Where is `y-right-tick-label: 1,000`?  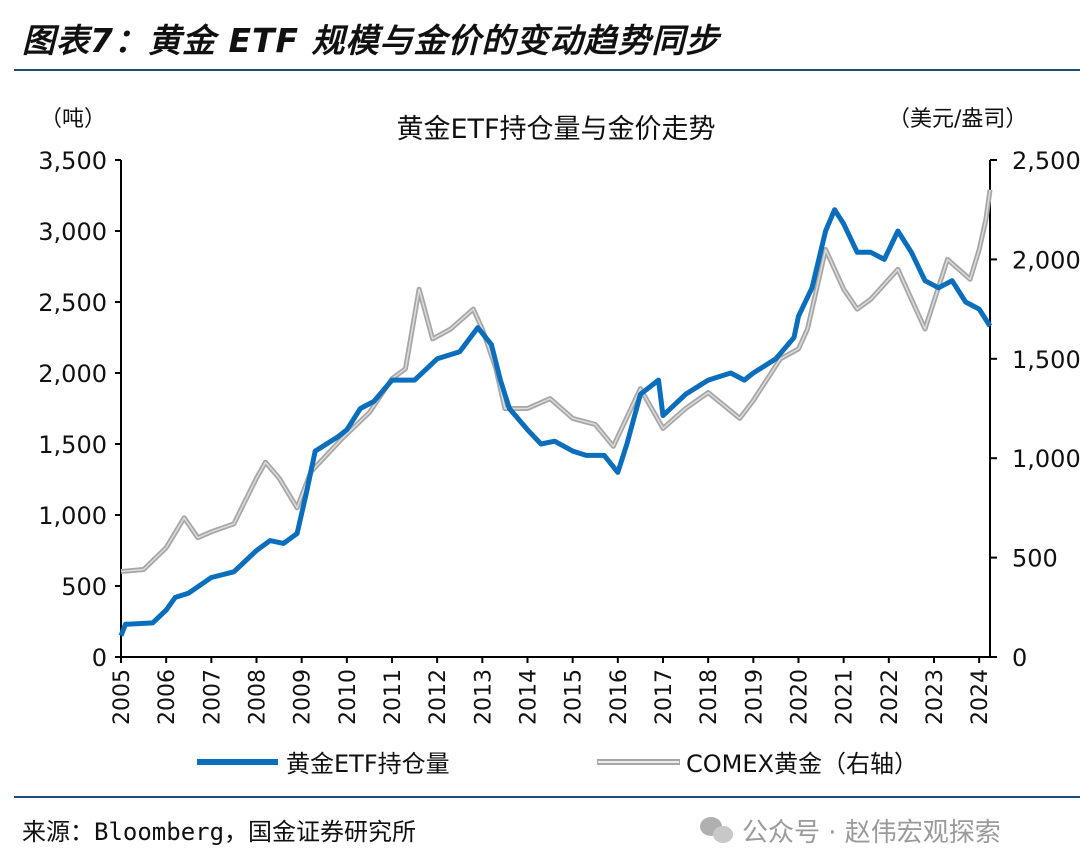
y-right-tick-label: 1,000 is located at coordinates (1046, 459).